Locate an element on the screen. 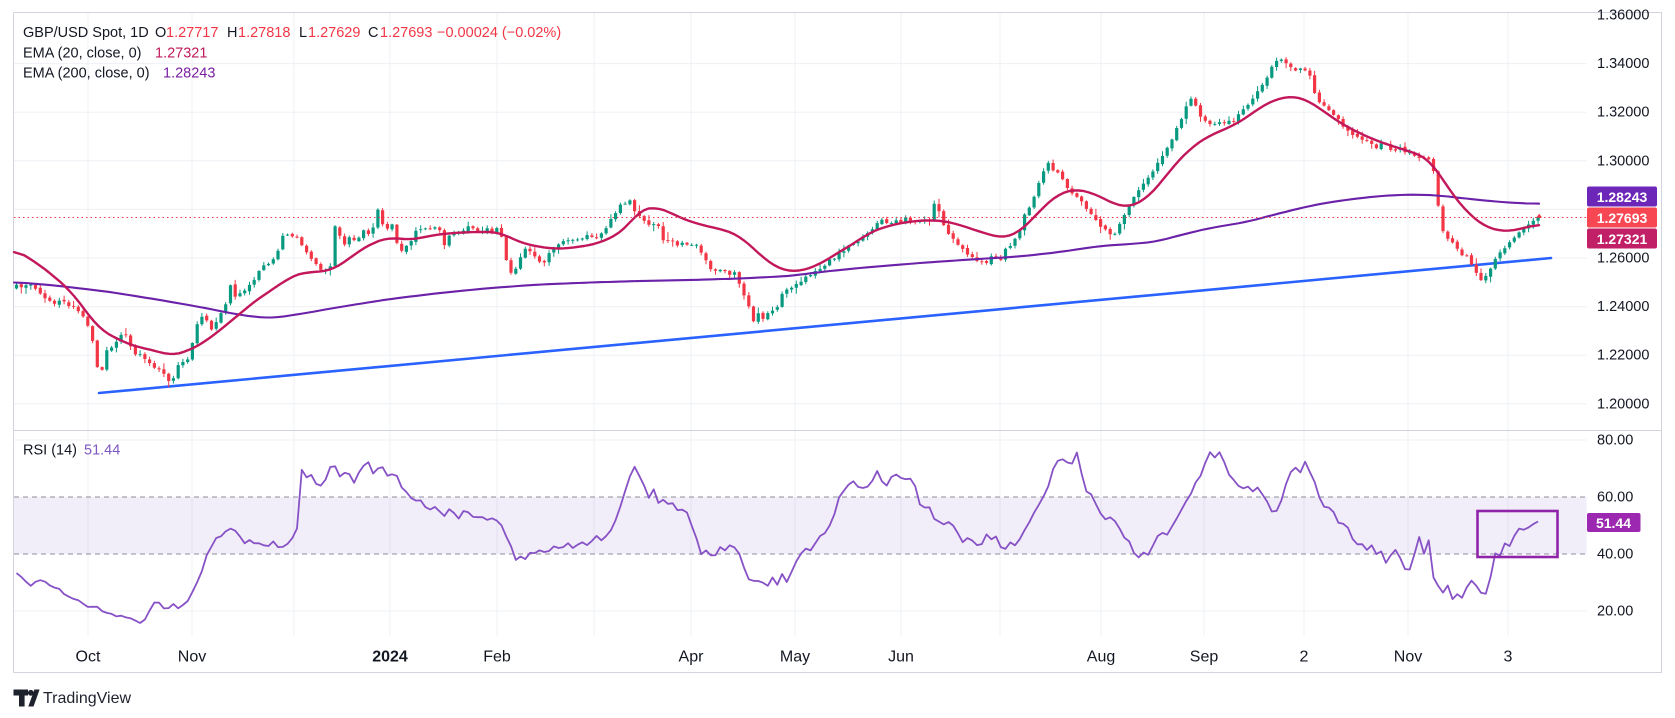  svg-text: 1.30000 is located at coordinates (1623, 161).